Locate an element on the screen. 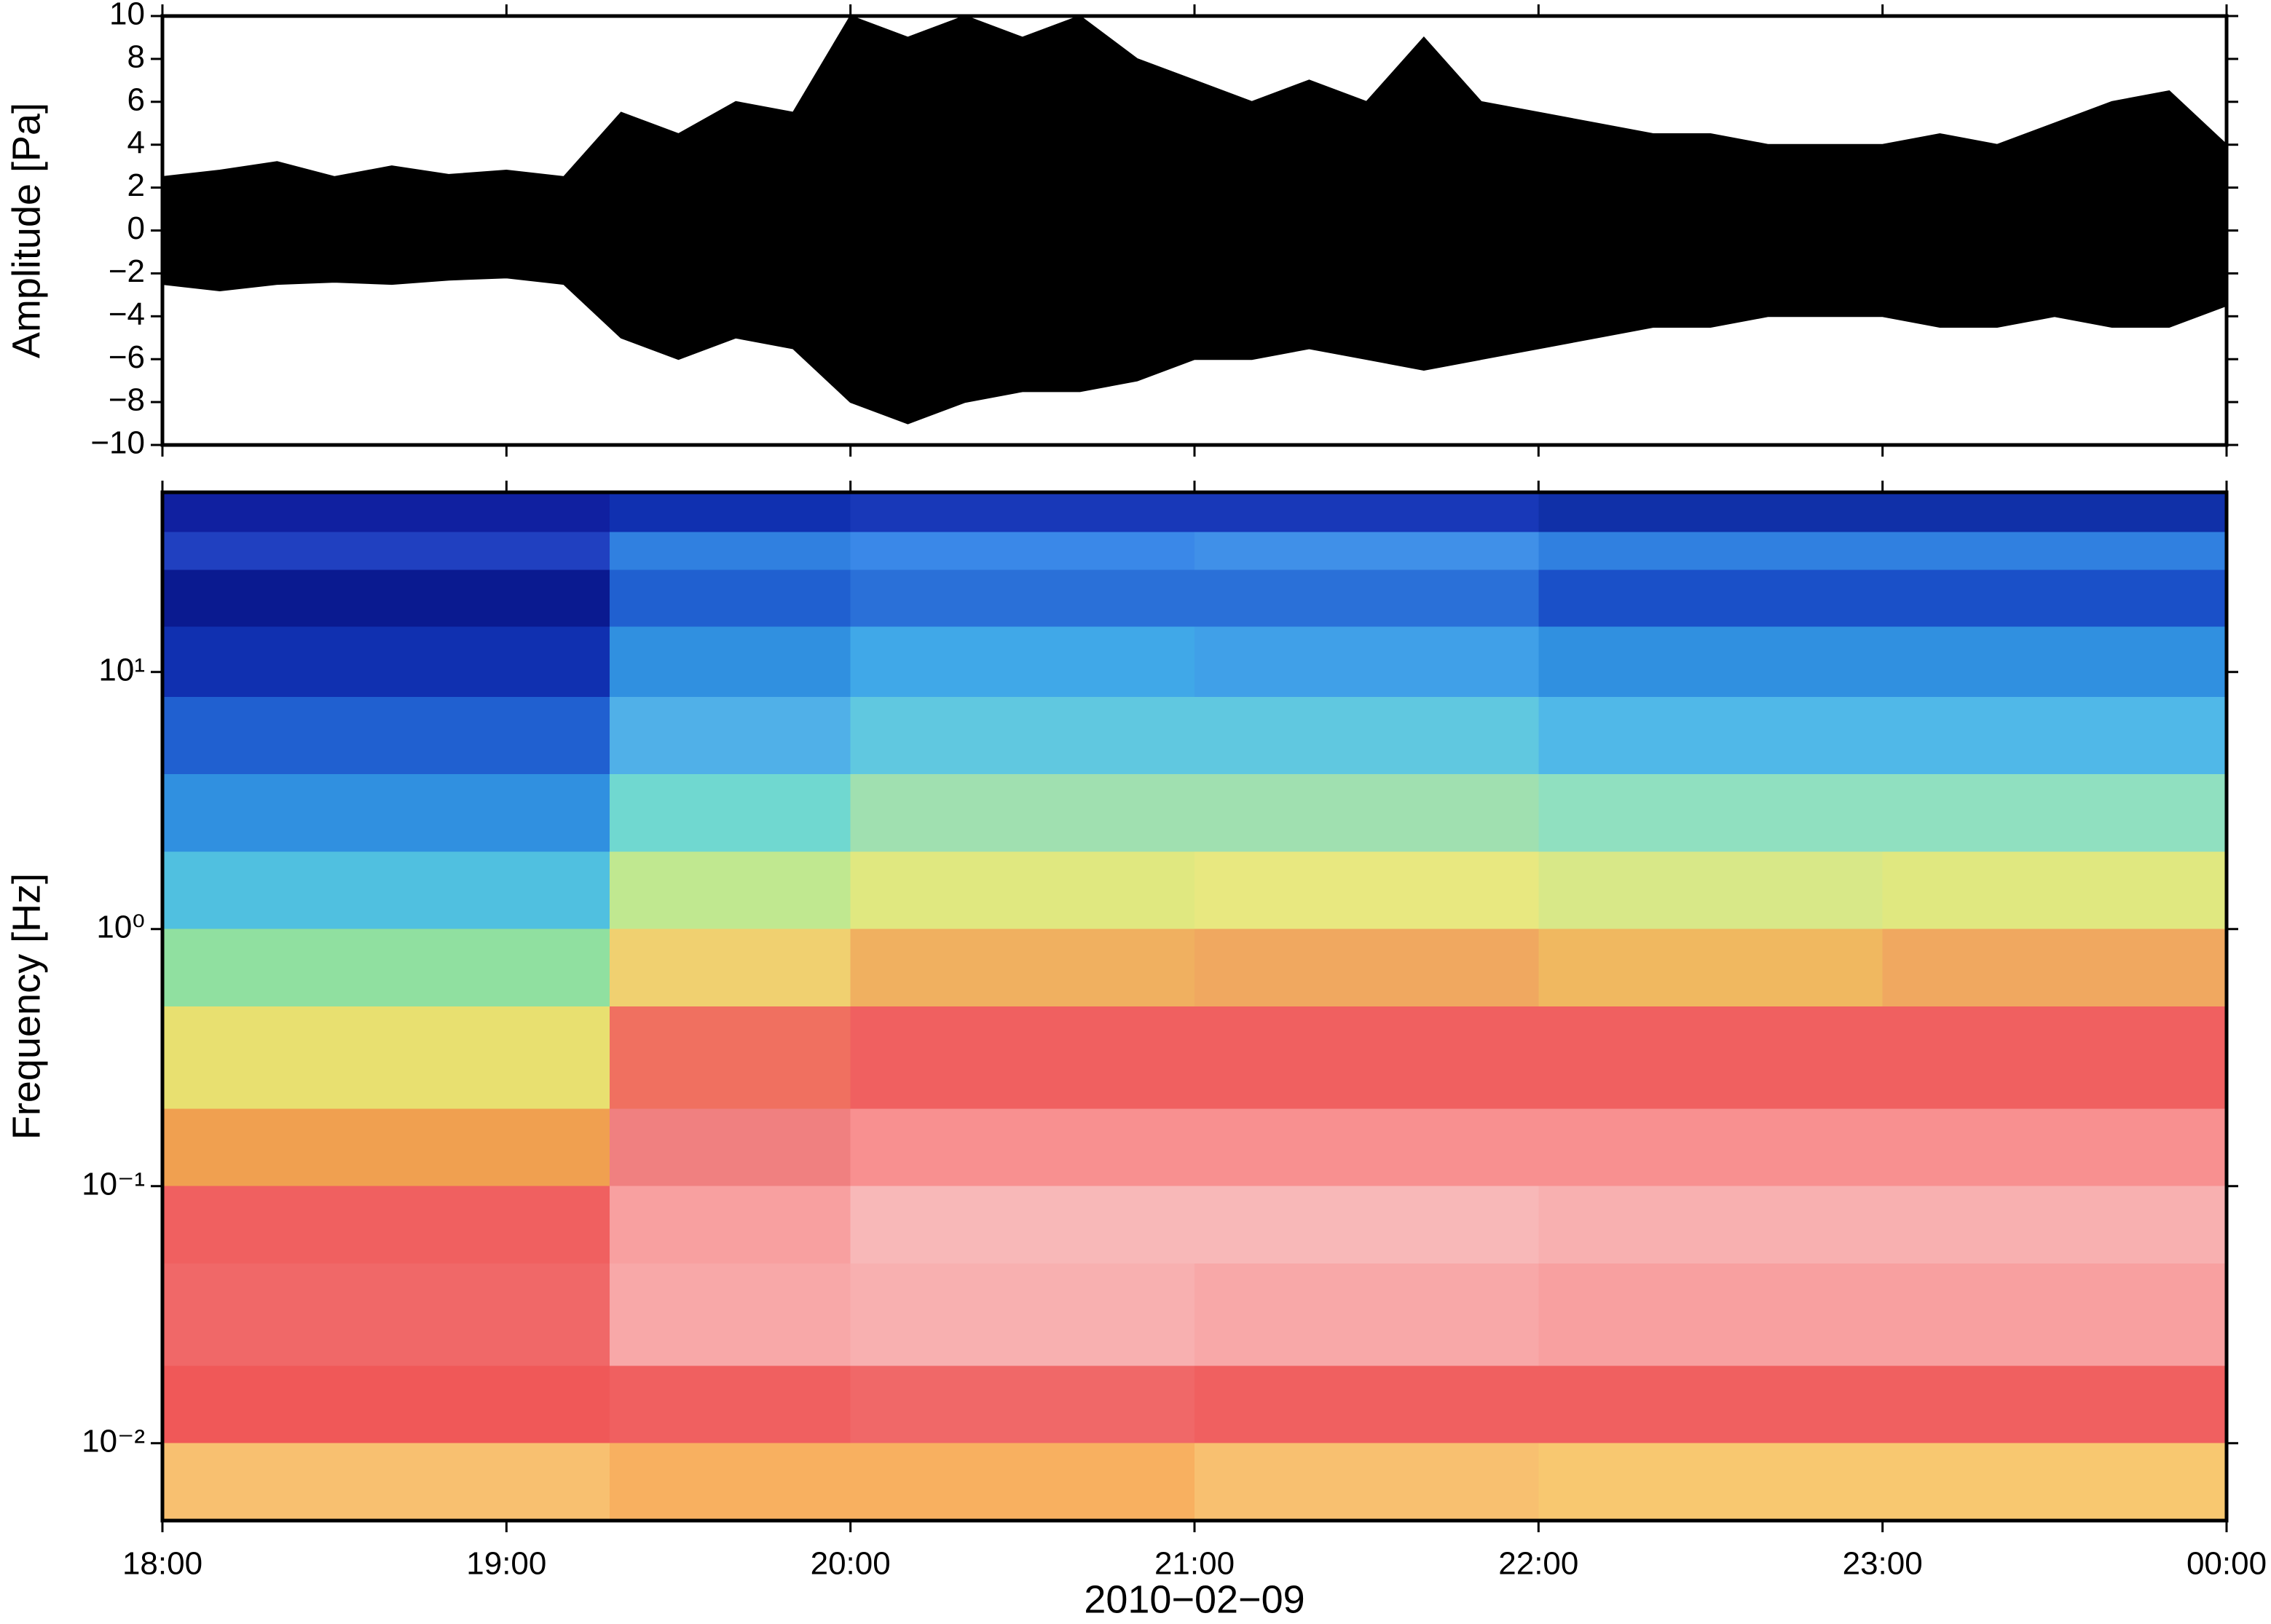 This screenshot has height=1624, width=2271. y-tick-label: 10⁰ is located at coordinates (120, 927).